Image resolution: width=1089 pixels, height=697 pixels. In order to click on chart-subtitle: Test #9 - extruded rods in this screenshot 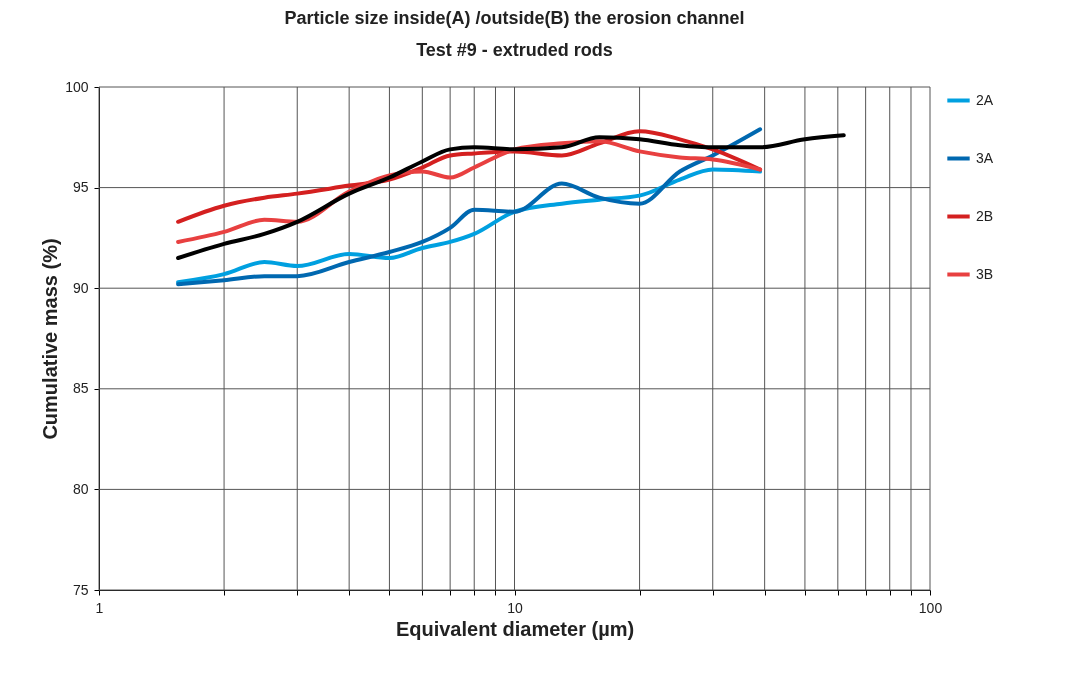, I will do `click(514, 50)`.